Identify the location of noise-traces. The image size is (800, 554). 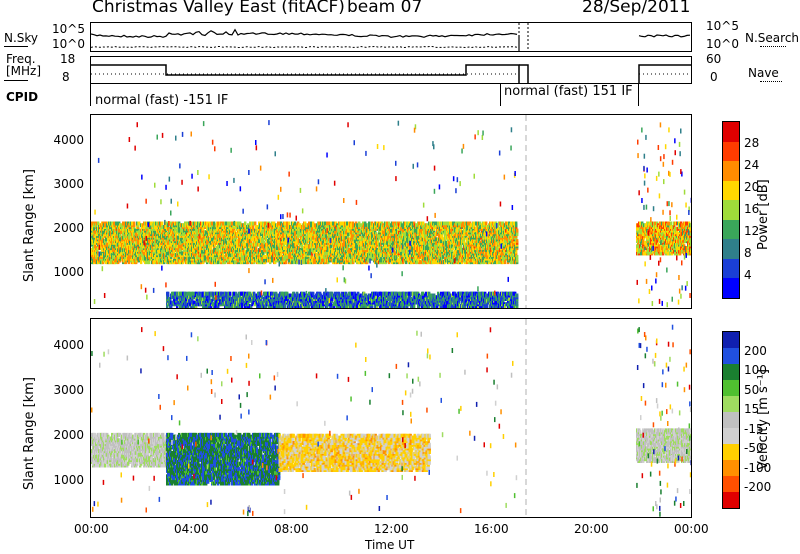
(390, 37).